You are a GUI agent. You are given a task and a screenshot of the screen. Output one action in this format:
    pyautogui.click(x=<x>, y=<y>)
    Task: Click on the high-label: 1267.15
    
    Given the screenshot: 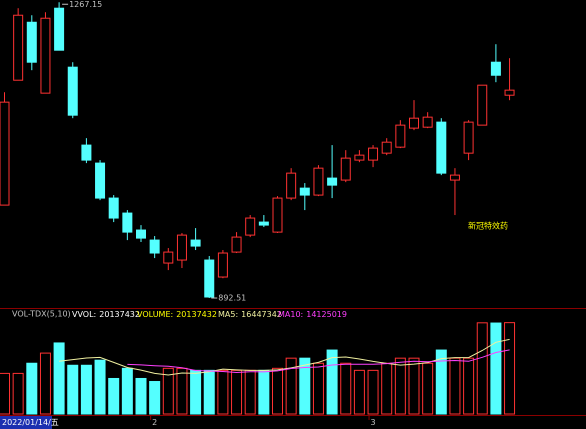 What is the action you would take?
    pyautogui.click(x=85, y=4)
    